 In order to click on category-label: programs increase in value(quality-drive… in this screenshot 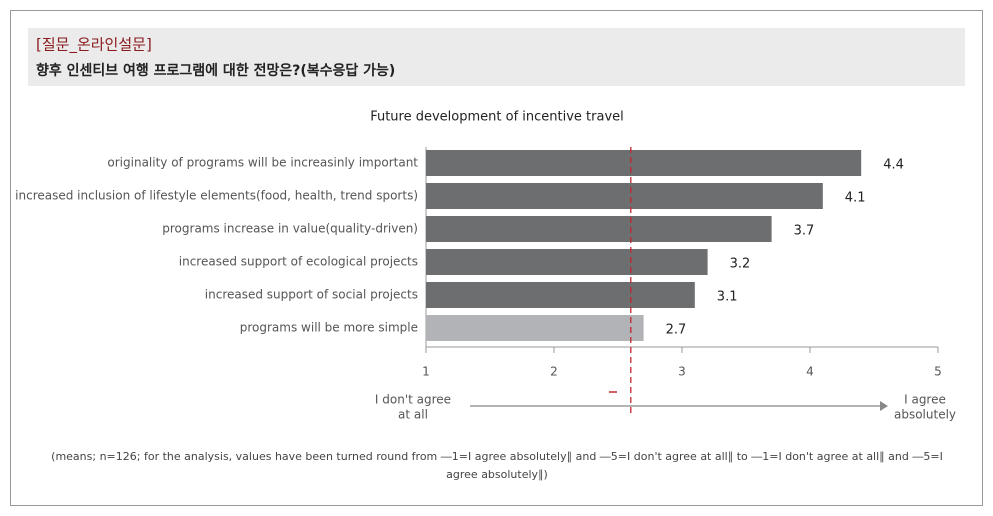, I will do `click(290, 229)`.